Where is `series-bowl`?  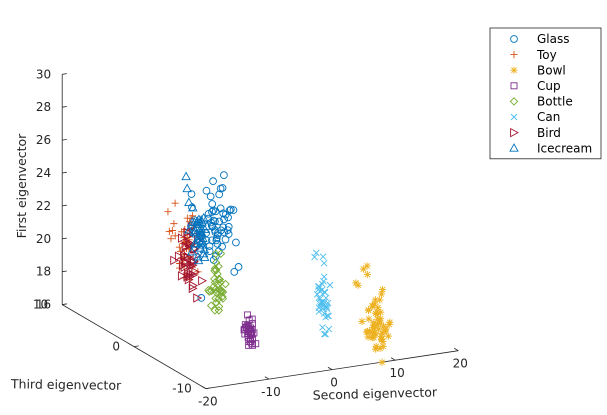 series-bowl is located at coordinates (373, 314).